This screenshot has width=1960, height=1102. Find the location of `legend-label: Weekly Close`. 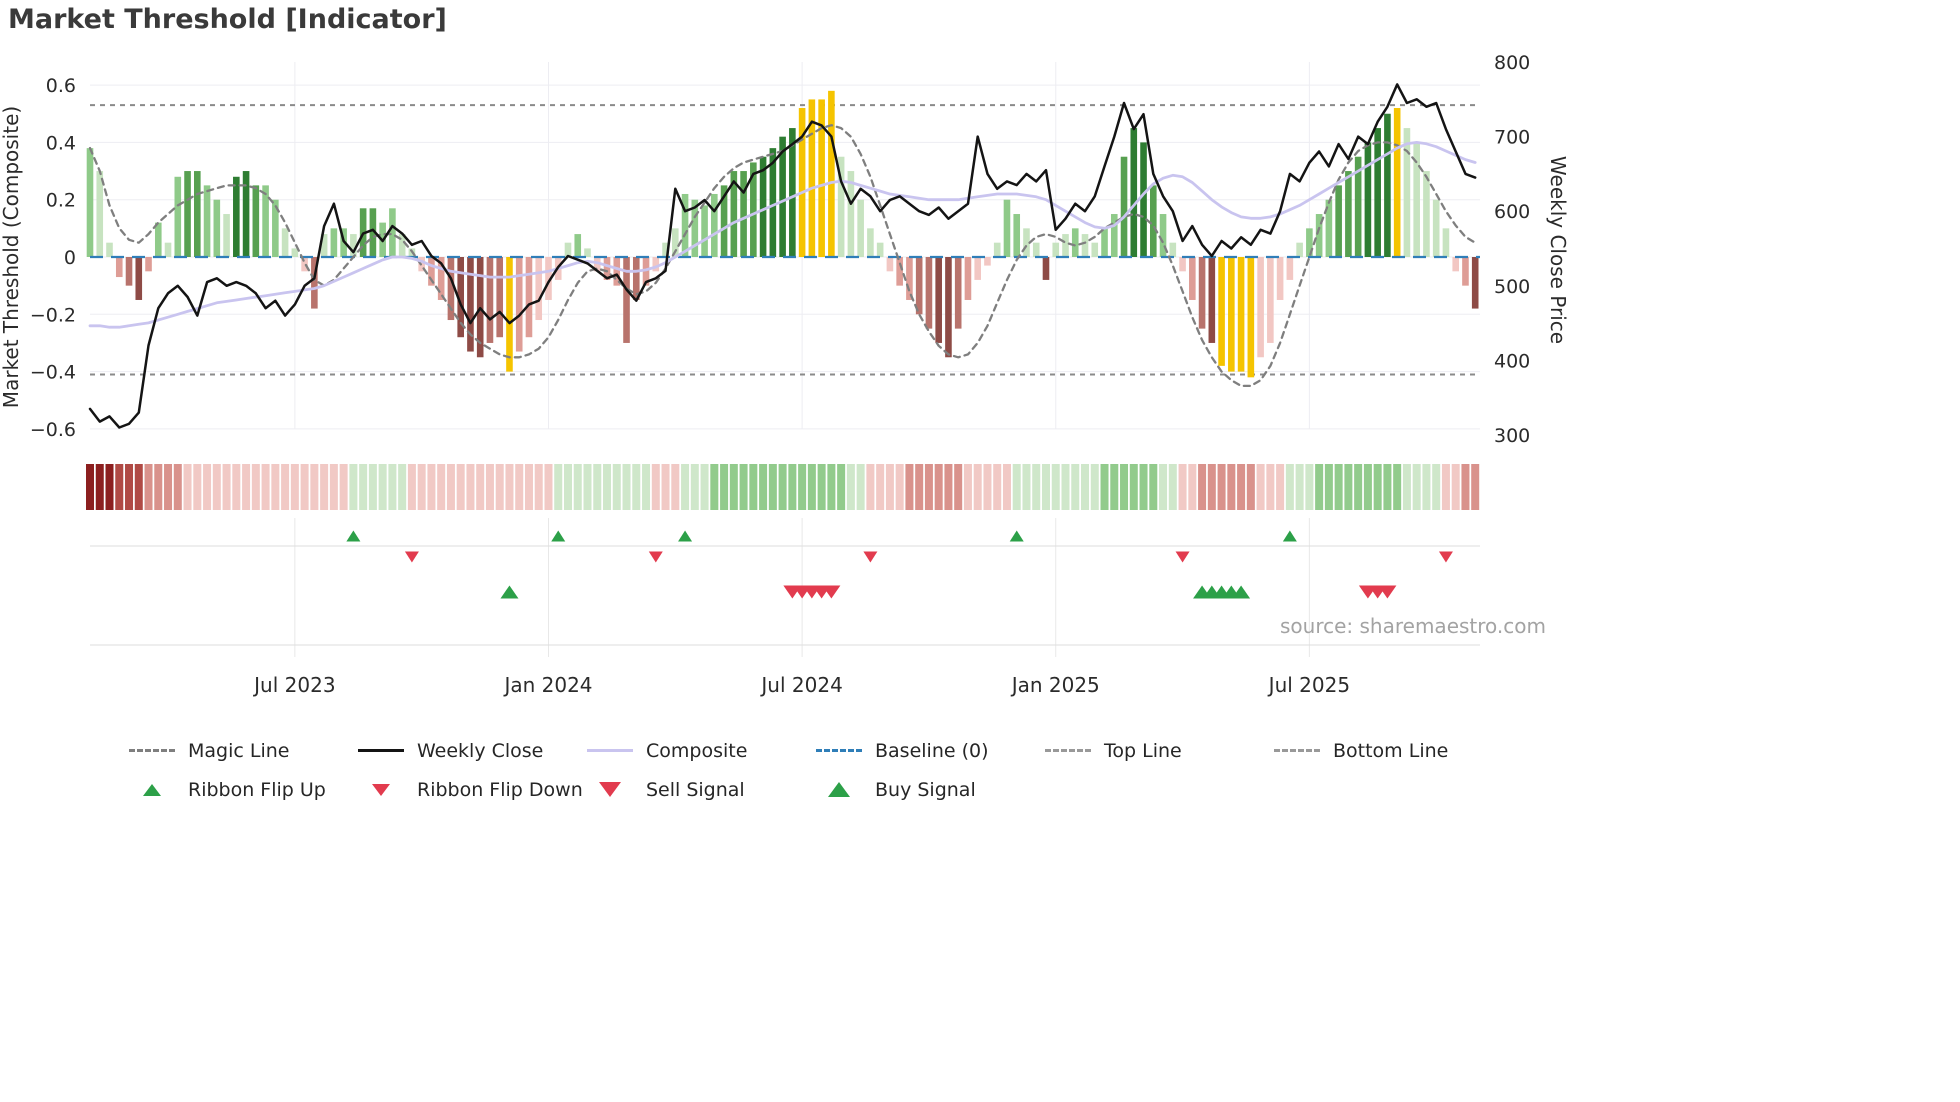

legend-label: Weekly Close is located at coordinates (480, 750).